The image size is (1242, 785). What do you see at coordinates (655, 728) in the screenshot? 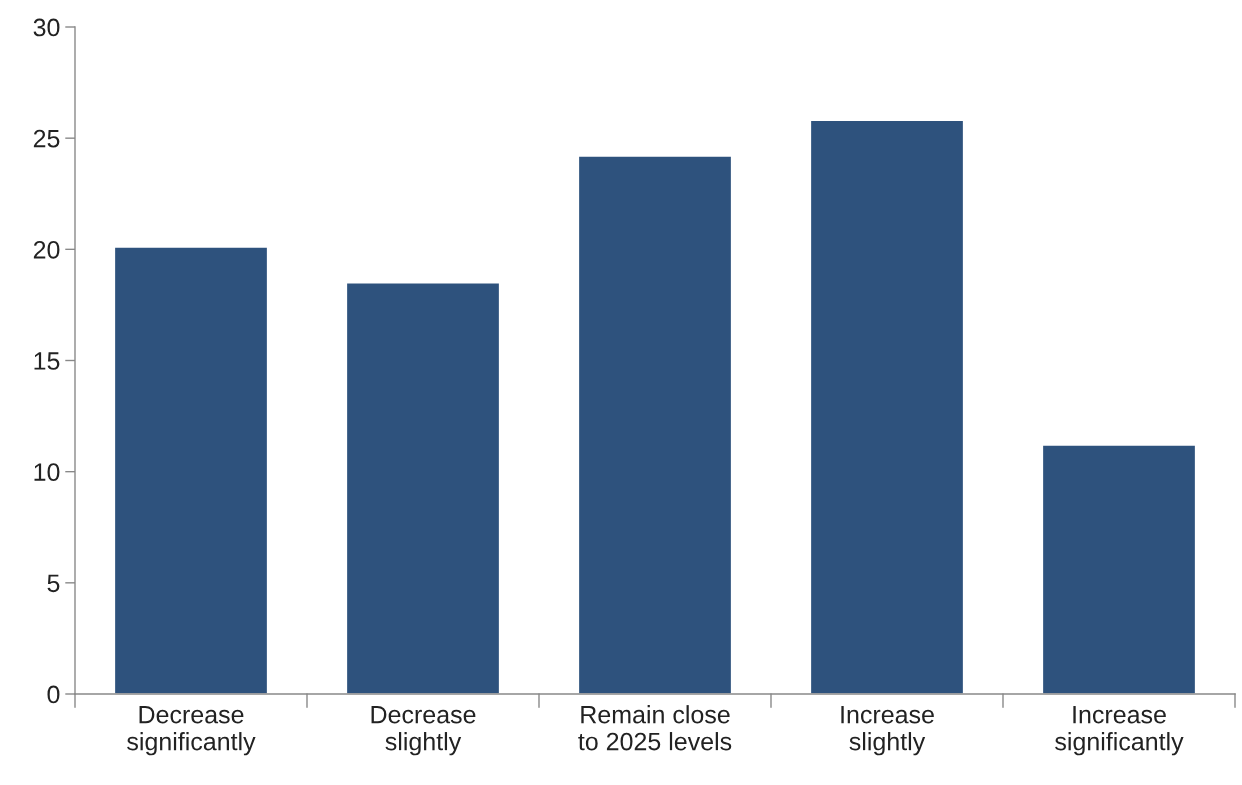
I see `x-tick-label: Remain close to 2025 levels` at bounding box center [655, 728].